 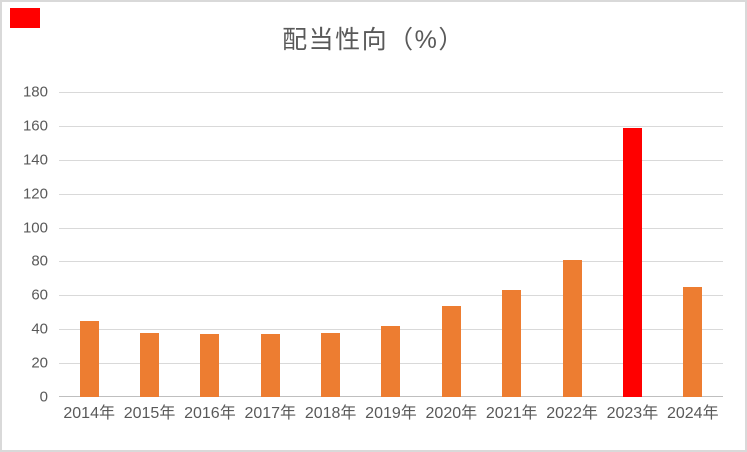 What do you see at coordinates (692, 413) in the screenshot?
I see `x-tick-label: 2024年` at bounding box center [692, 413].